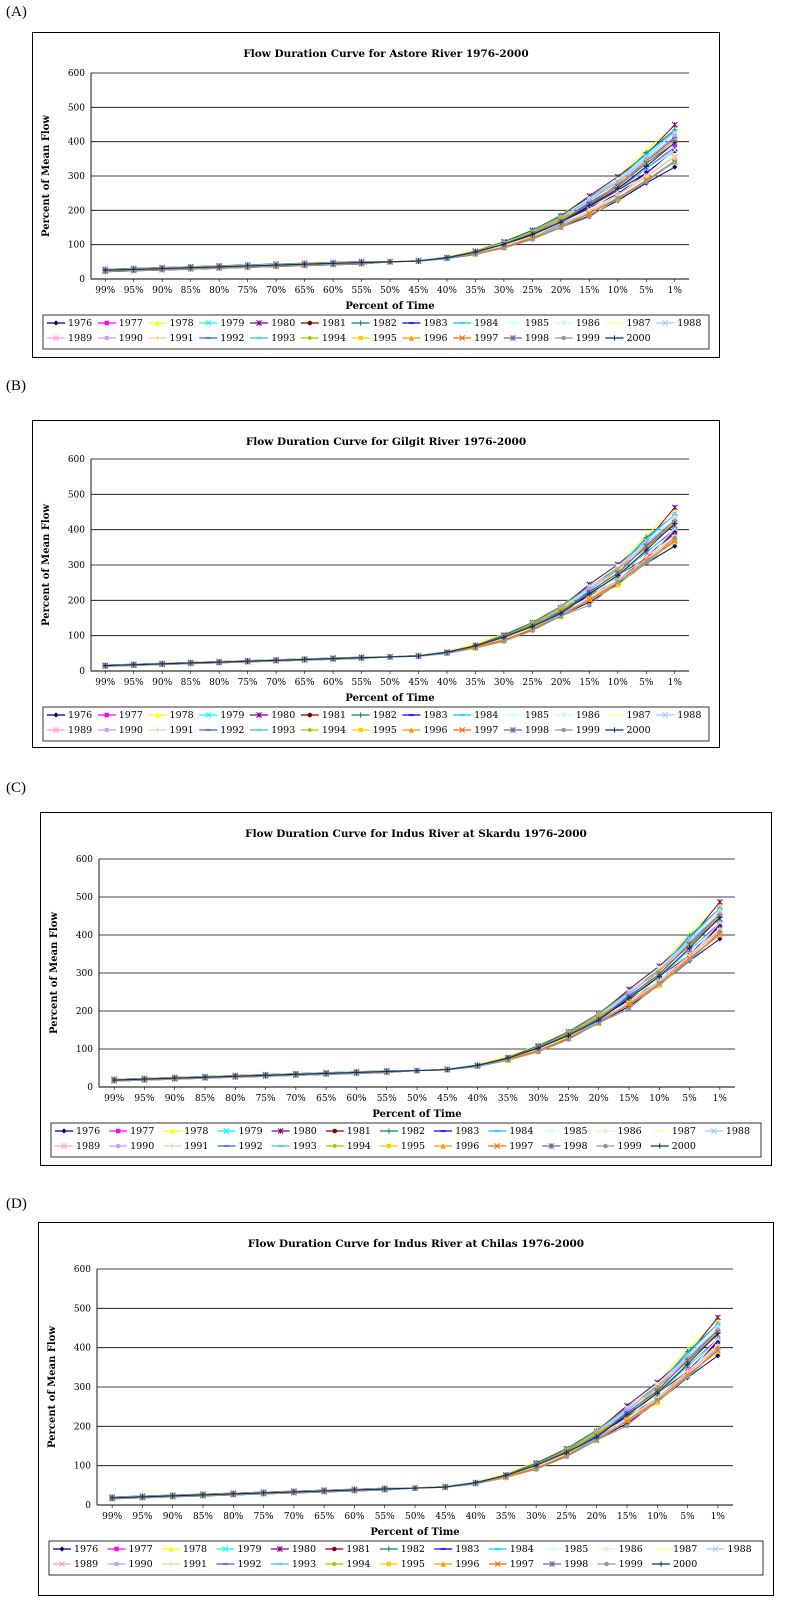 This screenshot has width=800, height=1612. I want to click on y-tick-label: 300, so click(82, 1388).